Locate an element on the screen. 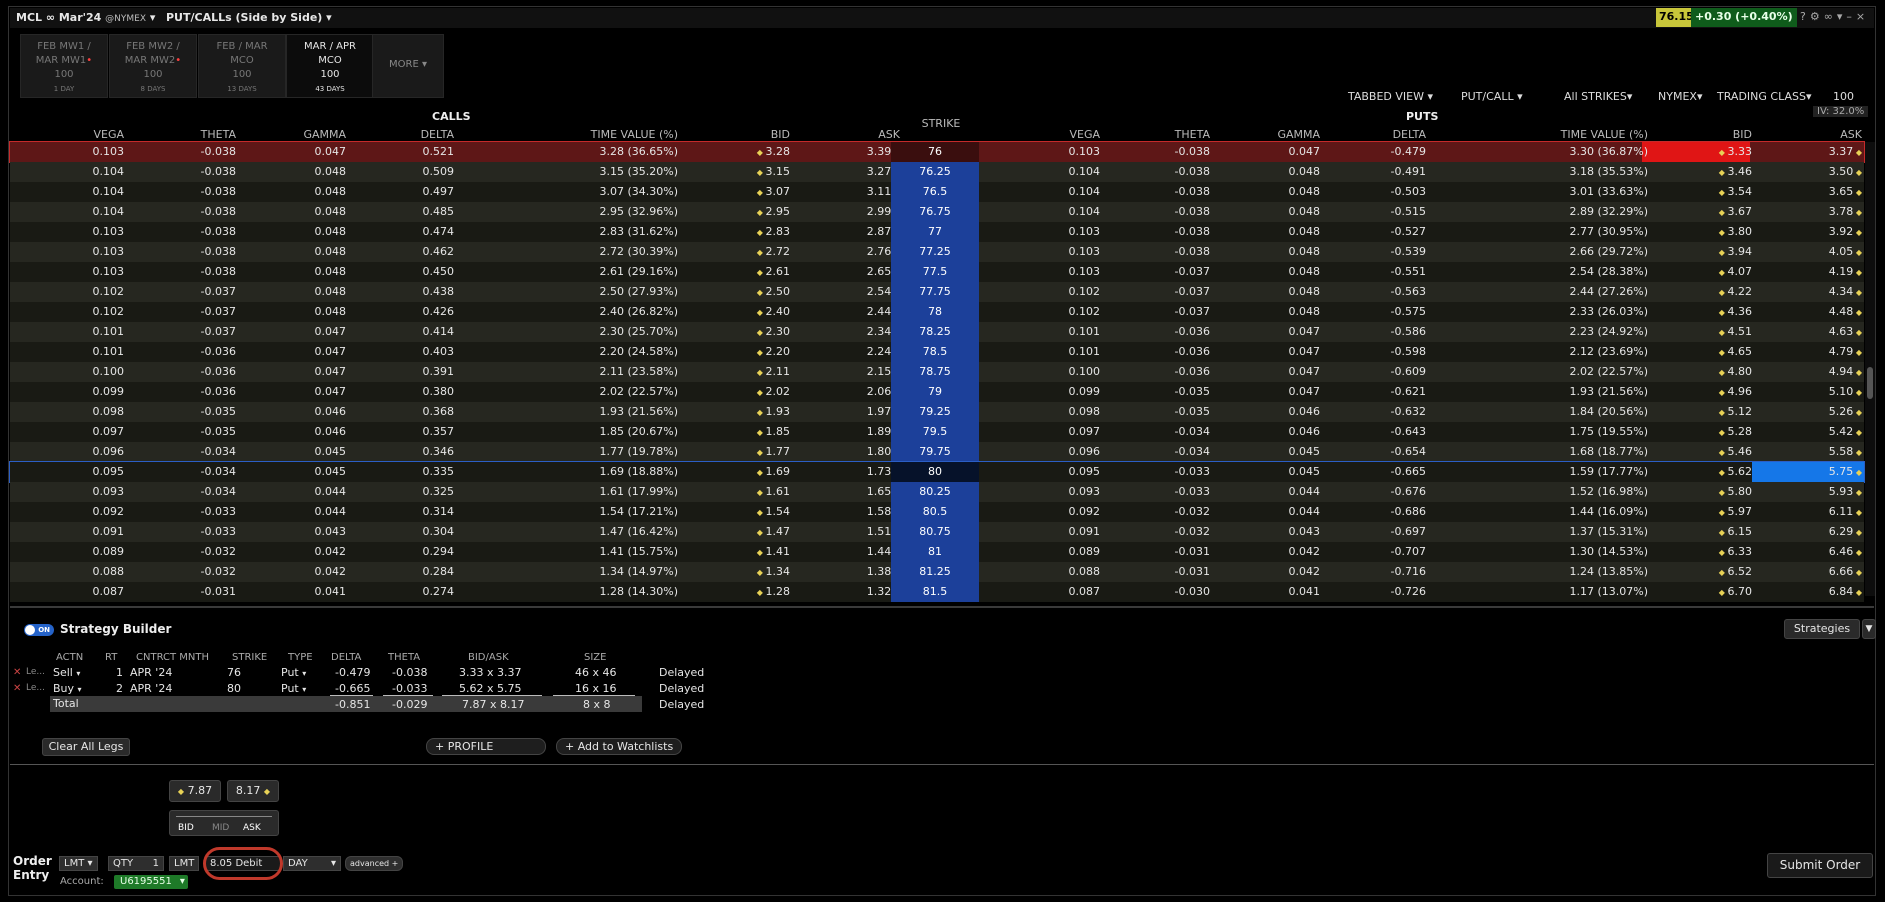 This screenshot has width=1885, height=902. leg-action: Sell ▾ is located at coordinates (66, 672).